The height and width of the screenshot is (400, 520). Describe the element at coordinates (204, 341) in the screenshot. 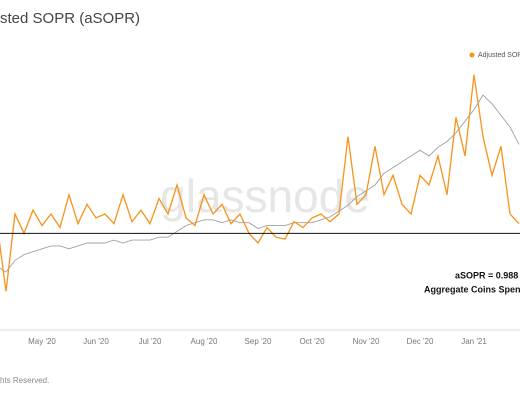

I see `x-tick-label: Aug '20` at that location.